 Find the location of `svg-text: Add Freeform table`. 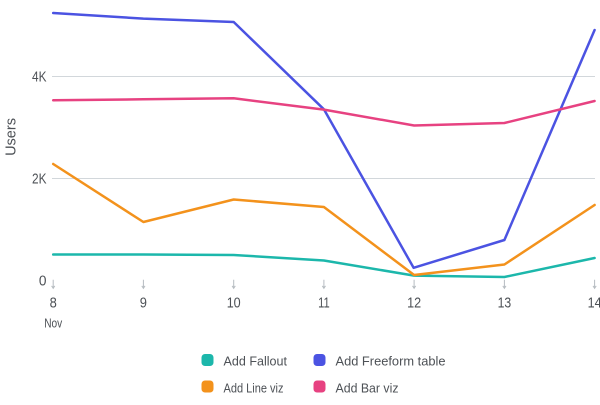

svg-text: Add Freeform table is located at coordinates (391, 361).